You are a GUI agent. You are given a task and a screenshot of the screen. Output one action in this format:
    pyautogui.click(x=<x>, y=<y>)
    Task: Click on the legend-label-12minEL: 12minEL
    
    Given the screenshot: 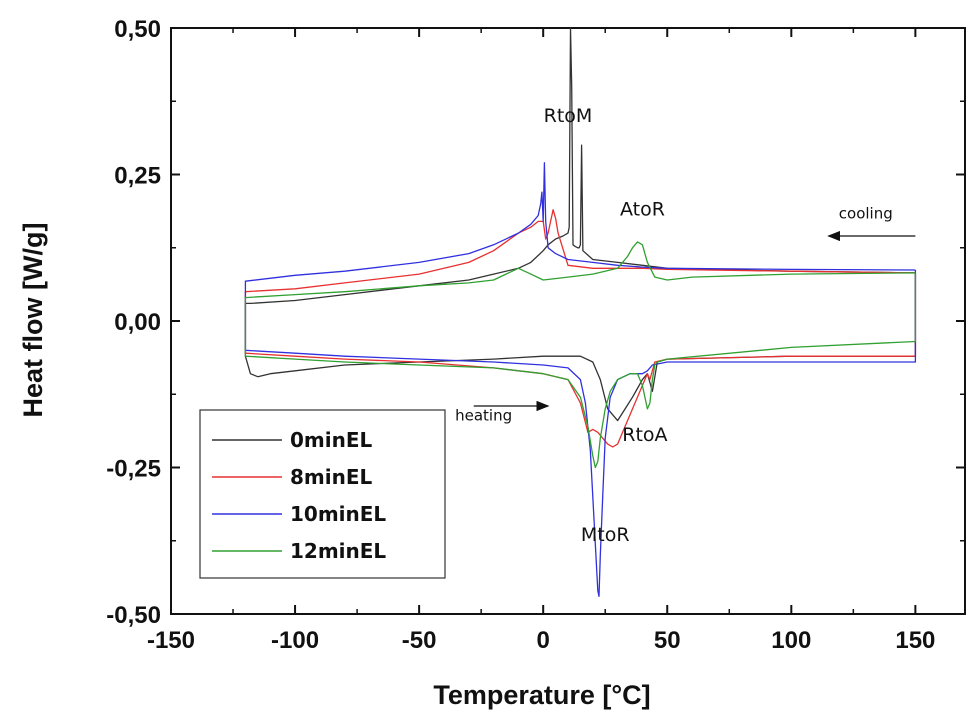 What is the action you would take?
    pyautogui.click(x=338, y=551)
    